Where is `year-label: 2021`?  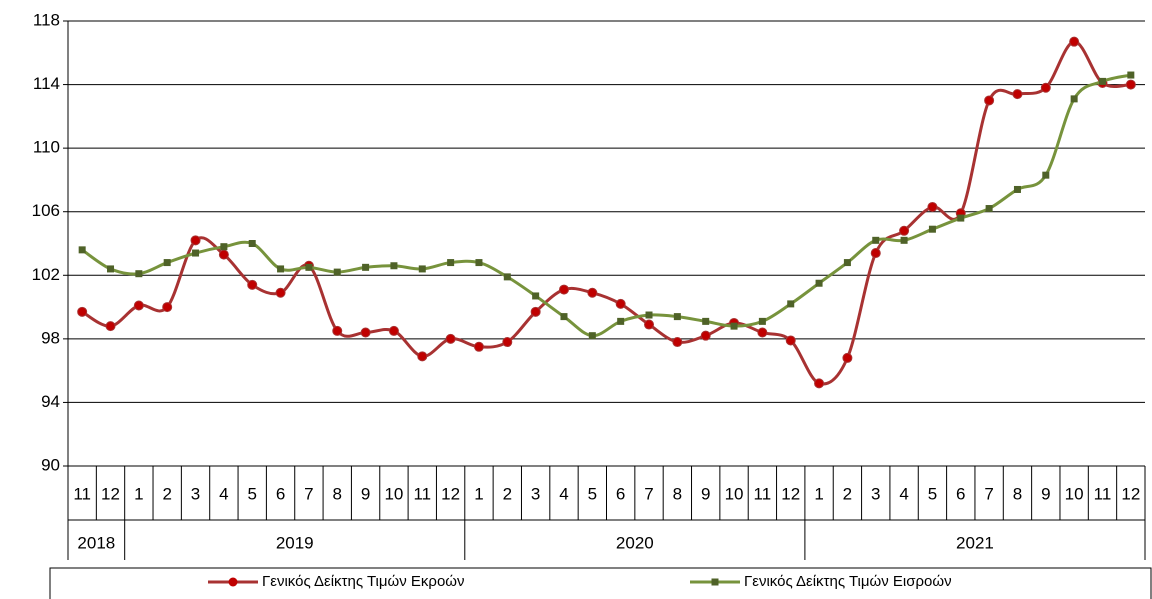 year-label: 2021 is located at coordinates (975, 542).